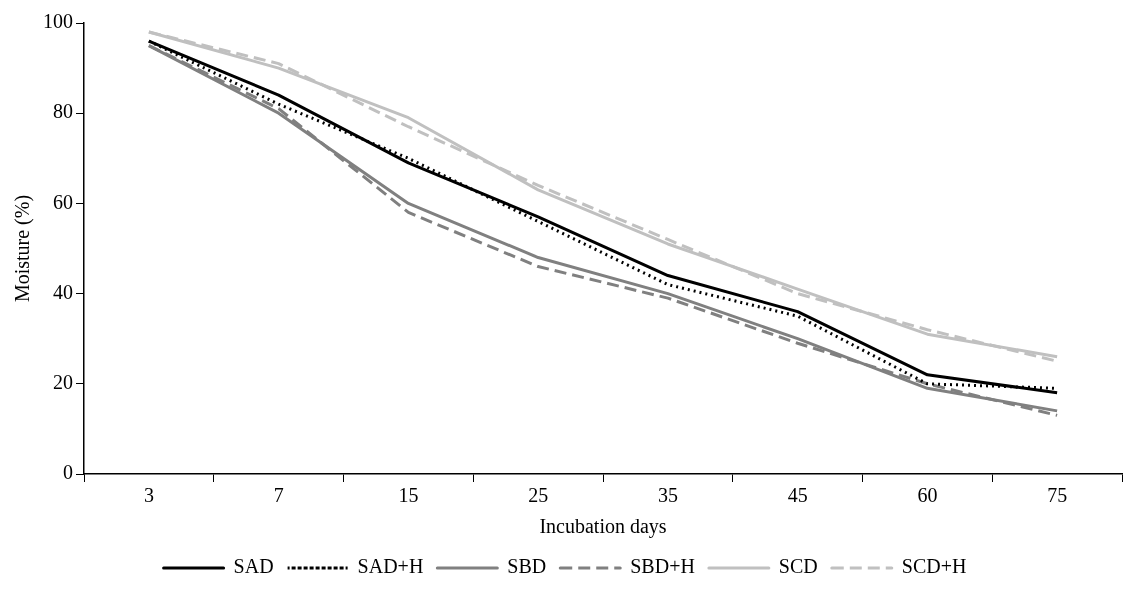 This screenshot has height=596, width=1140. Describe the element at coordinates (603, 527) in the screenshot. I see `x-axis-title: Incubation days` at that location.